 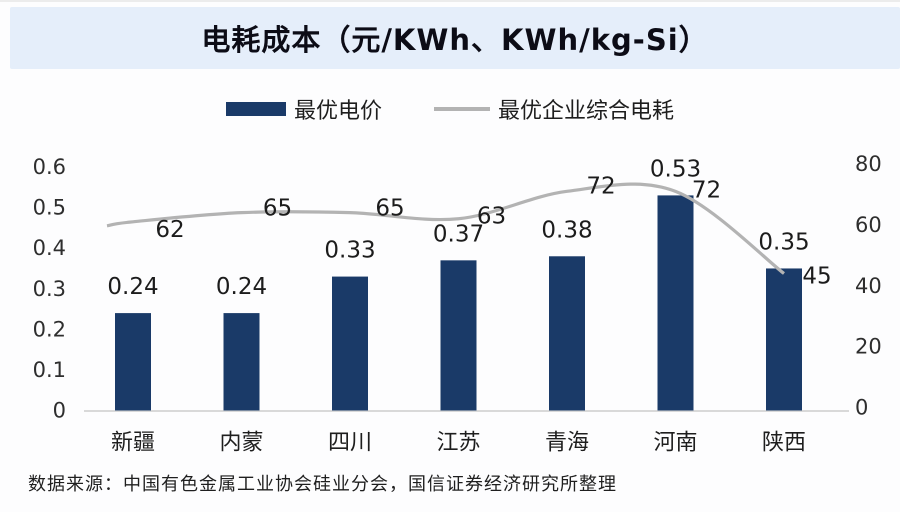 I want to click on data-source-note: 数据来源：中国有色金属工业协会硅业分会，国信证券经济研究所整理, so click(x=322, y=484).